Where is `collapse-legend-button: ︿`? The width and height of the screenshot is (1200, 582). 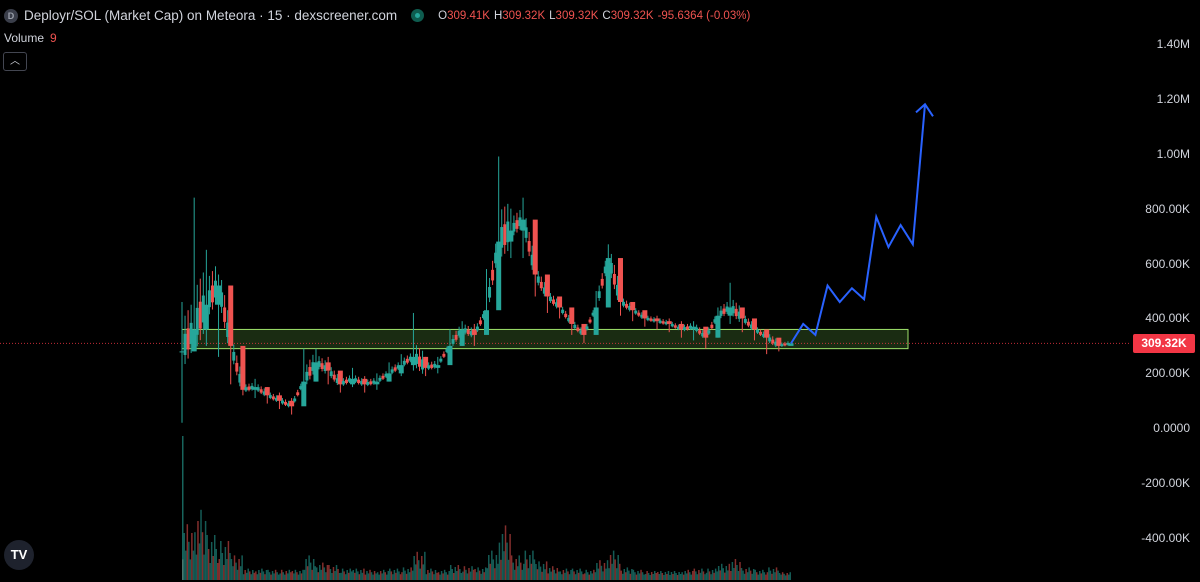
collapse-legend-button: ︿ is located at coordinates (15, 61).